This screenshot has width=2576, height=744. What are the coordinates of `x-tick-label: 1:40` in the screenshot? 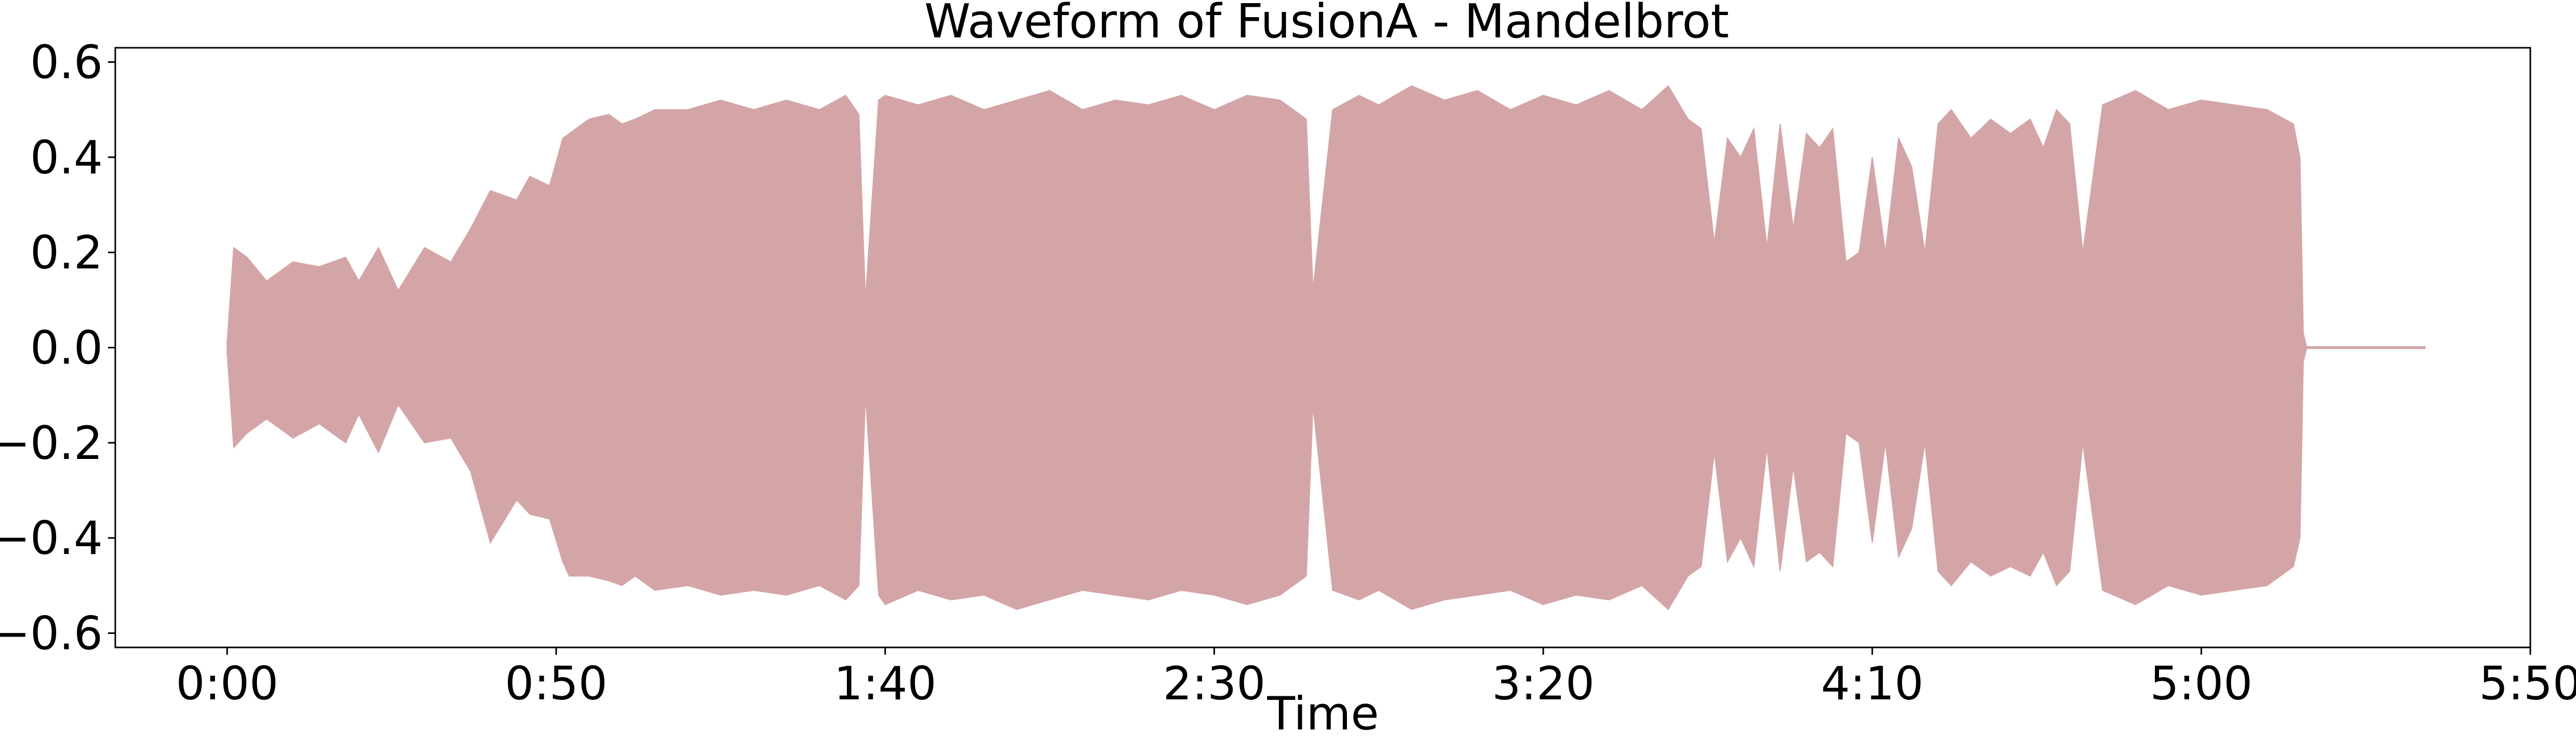 It's located at (885, 683).